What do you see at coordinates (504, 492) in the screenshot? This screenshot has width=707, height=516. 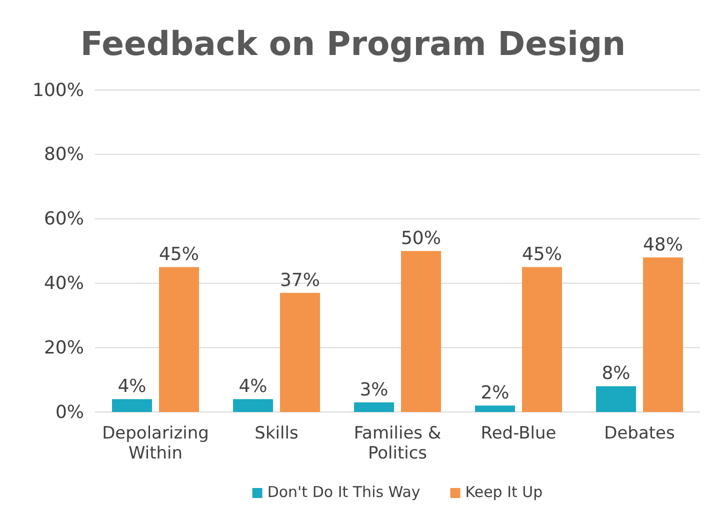 I see `legend-label: Keep It Up` at bounding box center [504, 492].